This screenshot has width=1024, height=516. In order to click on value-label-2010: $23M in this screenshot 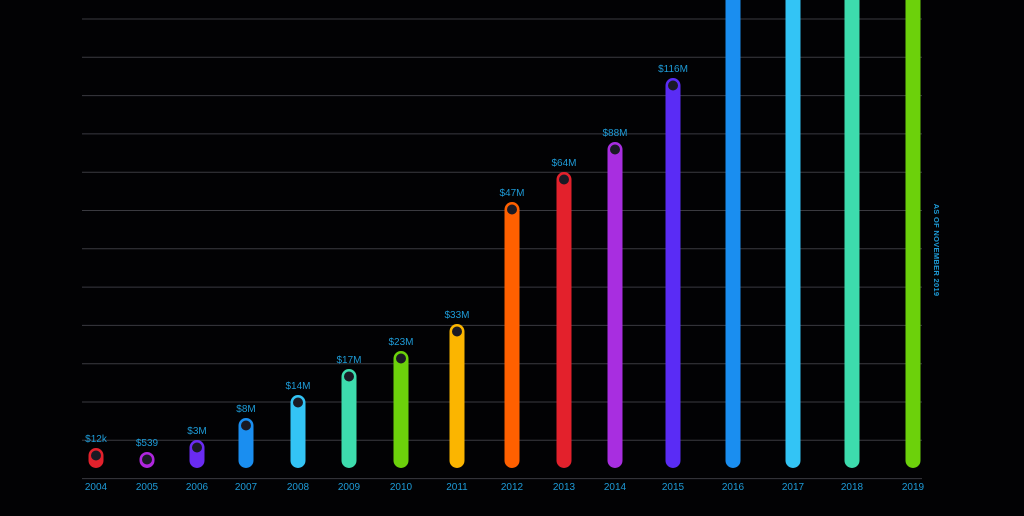, I will do `click(400, 342)`.